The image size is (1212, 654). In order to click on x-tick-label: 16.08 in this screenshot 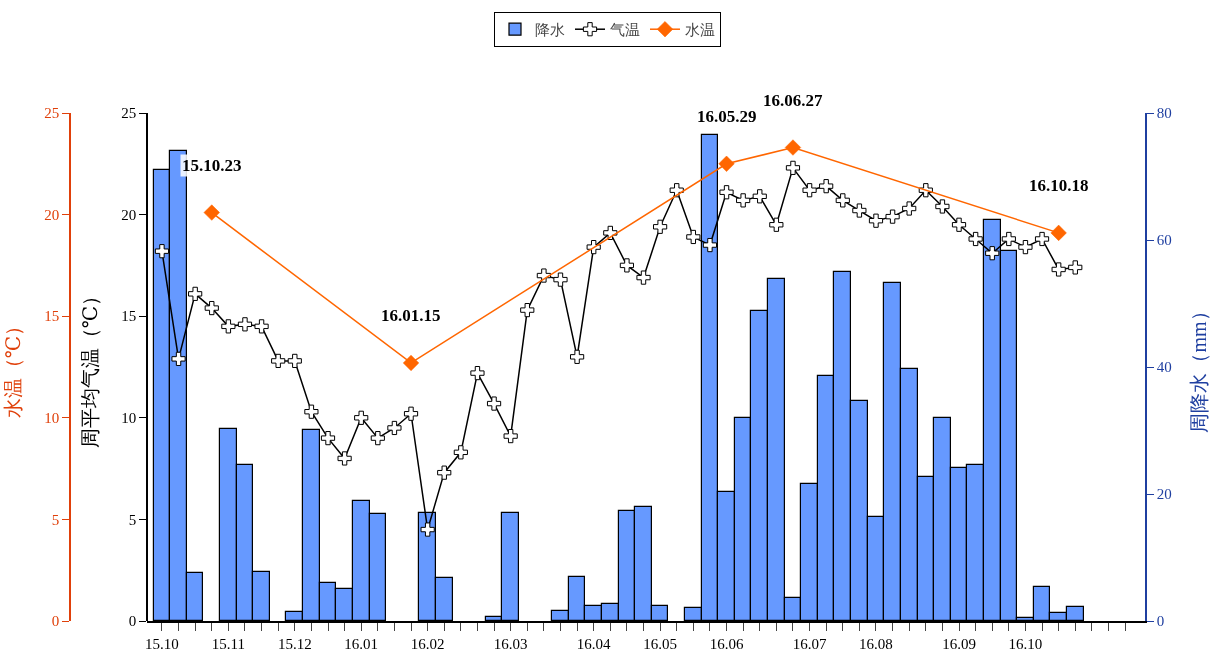, I will do `click(876, 643)`.